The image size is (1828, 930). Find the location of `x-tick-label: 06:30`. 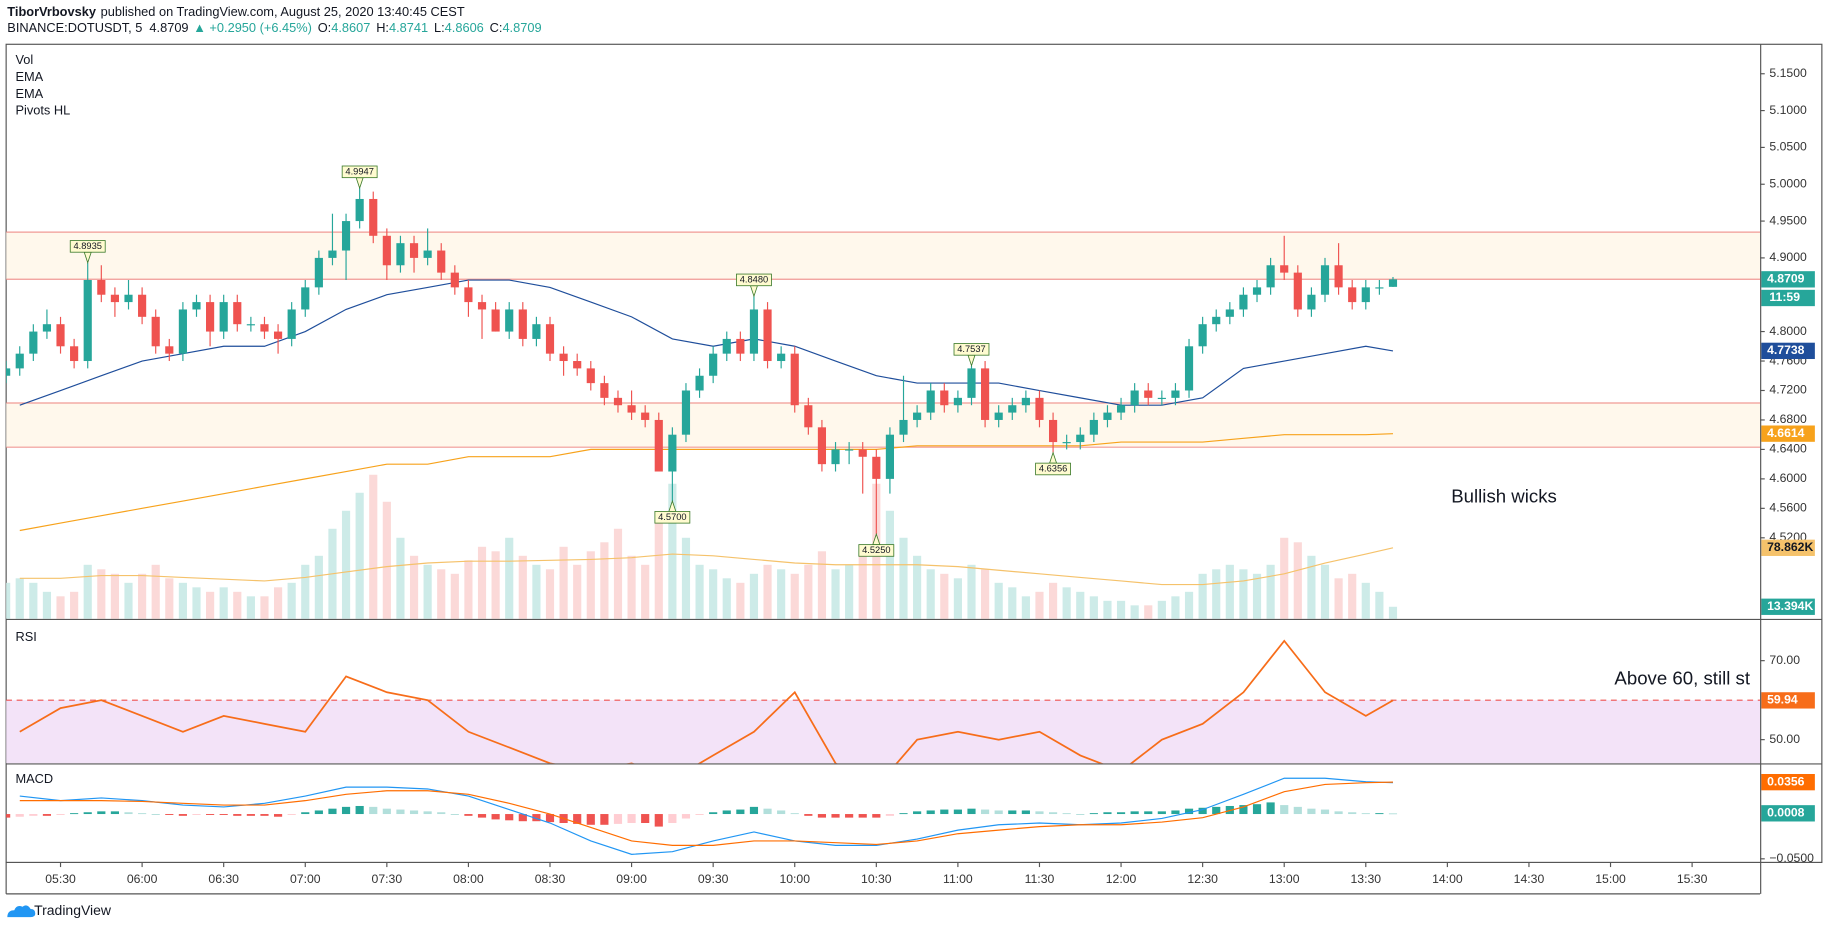

x-tick-label: 06:30 is located at coordinates (223, 879).